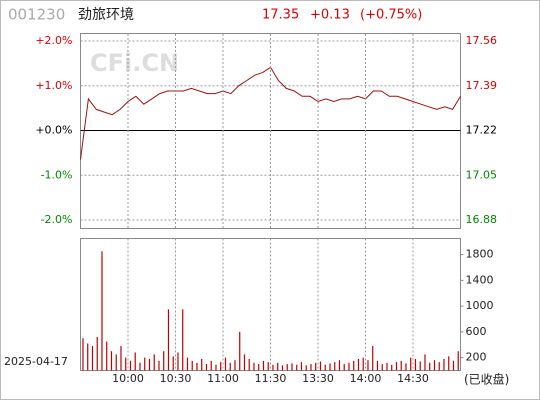 This screenshot has width=540, height=400. What do you see at coordinates (391, 15) in the screenshot?
I see `change-pct: (+0.75%)` at bounding box center [391, 15].